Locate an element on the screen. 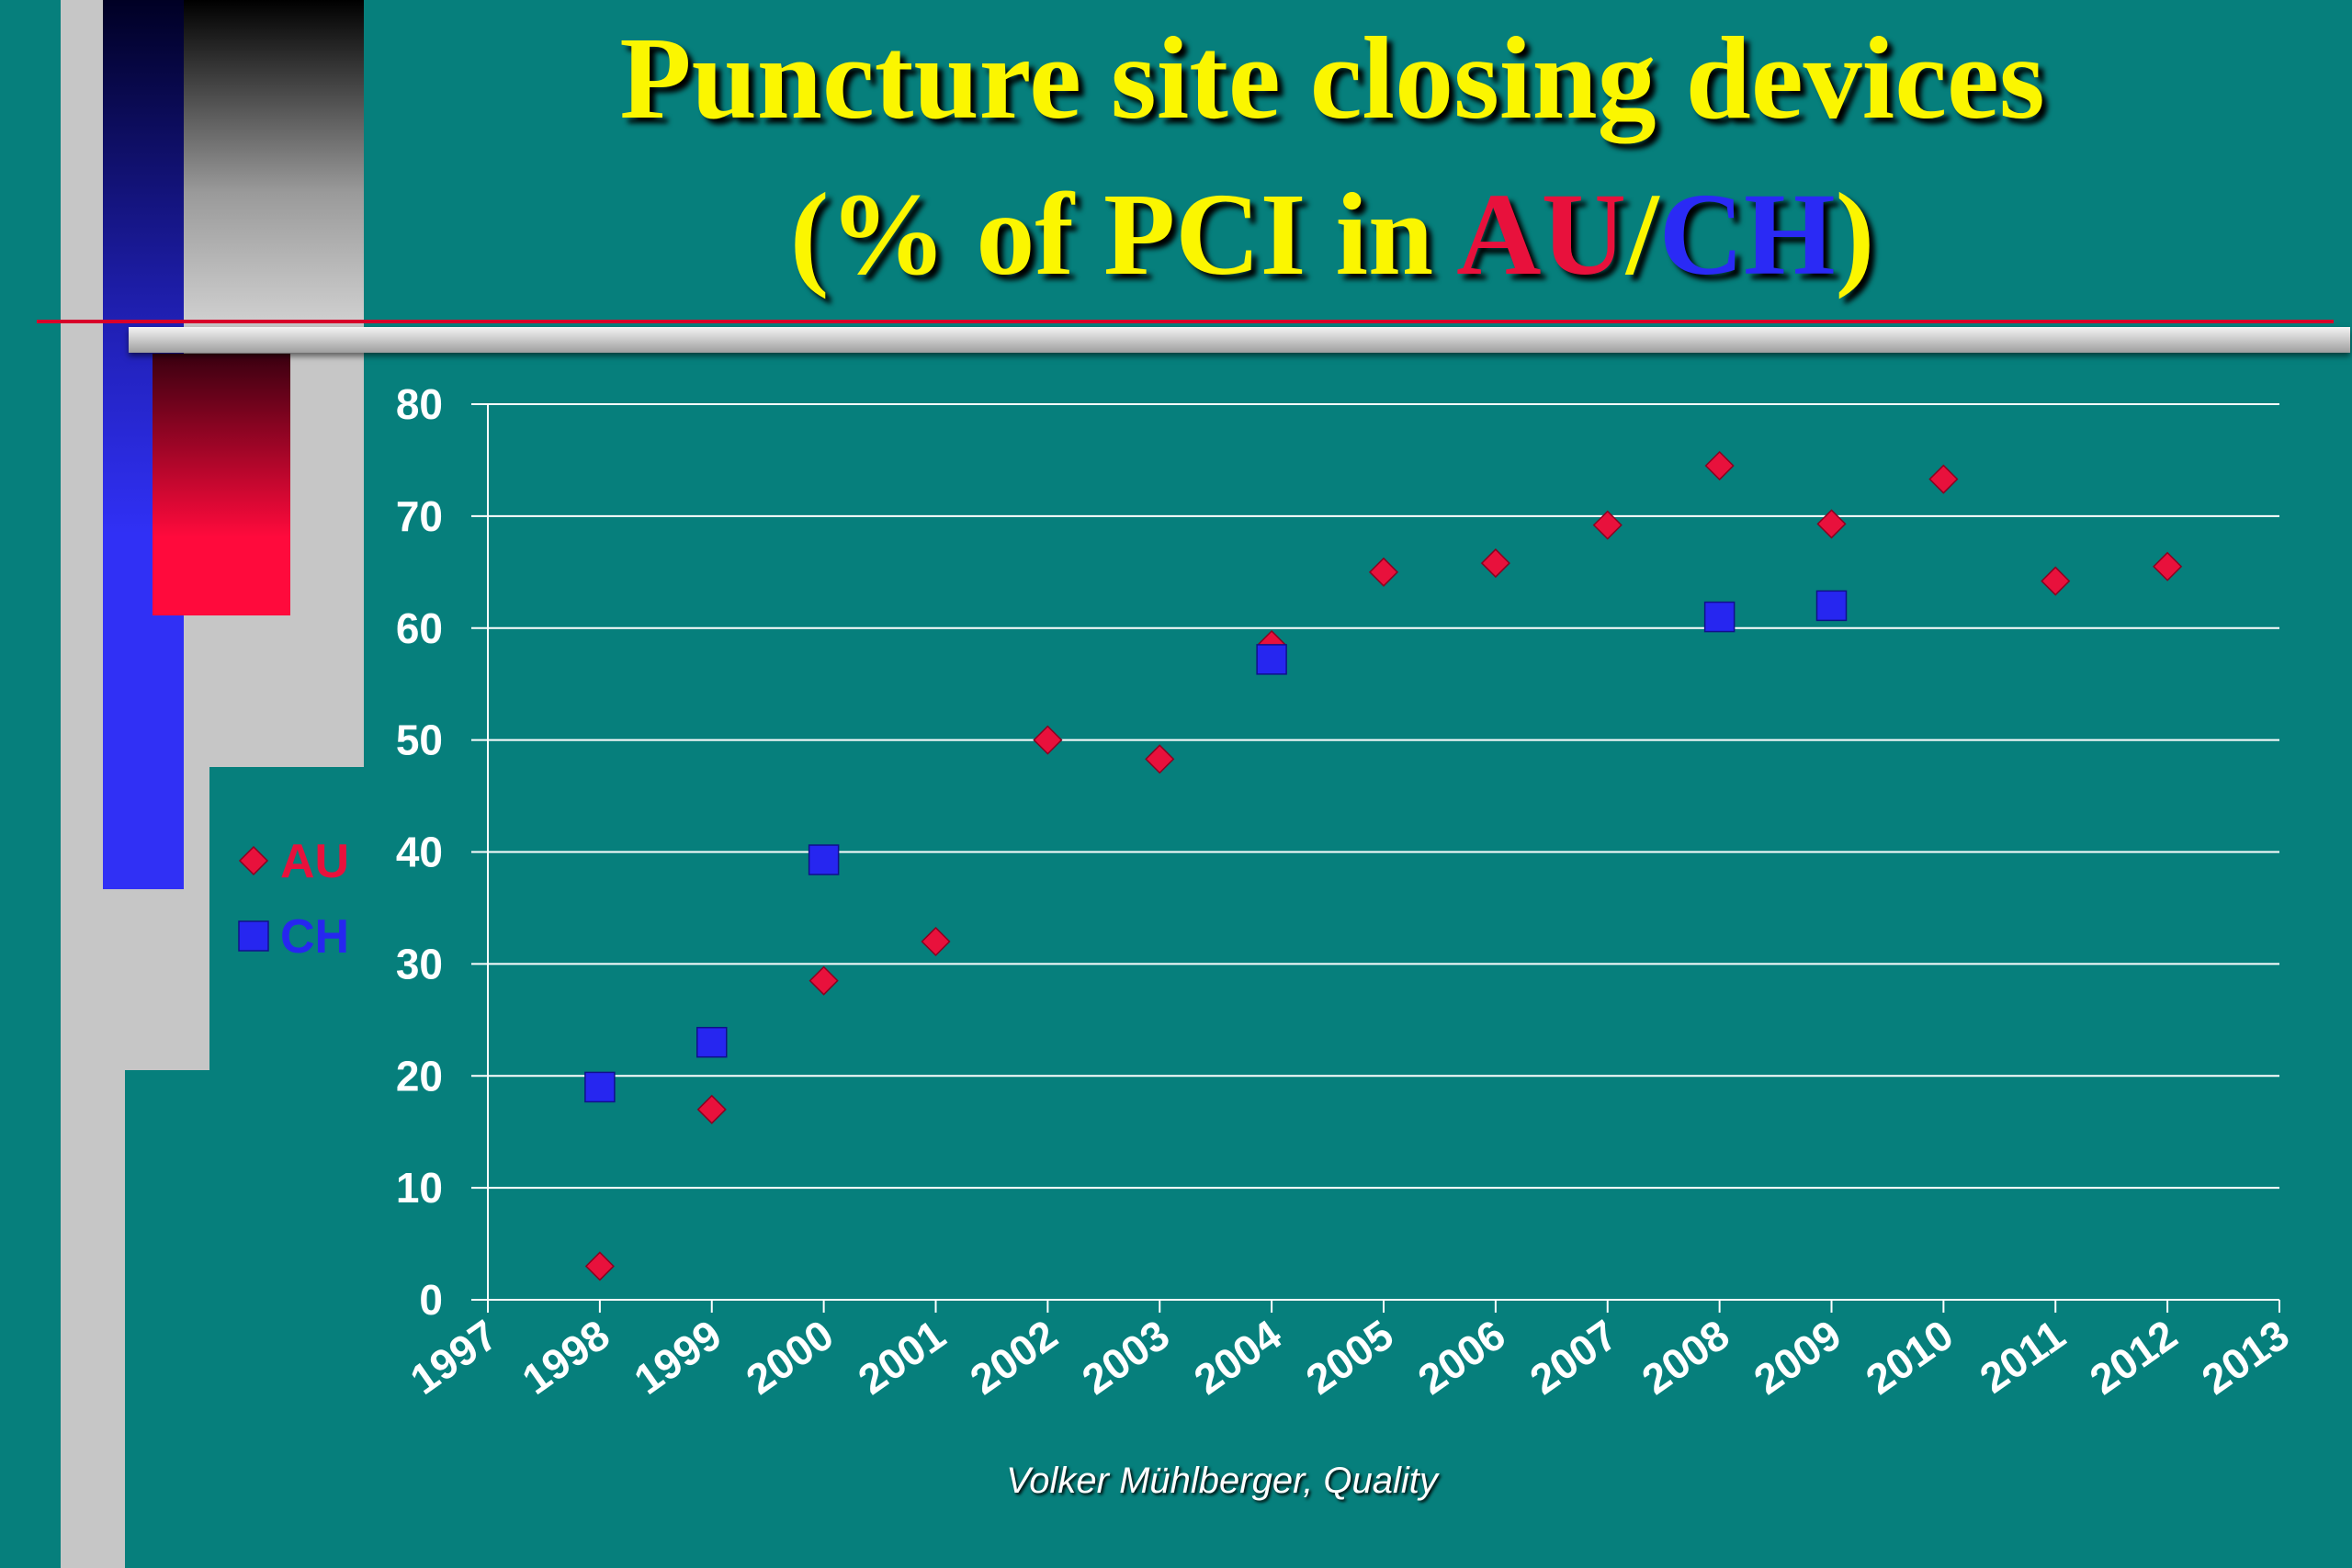 This screenshot has height=1568, width=2352. x-tick-label: 2009 is located at coordinates (1798, 1358).